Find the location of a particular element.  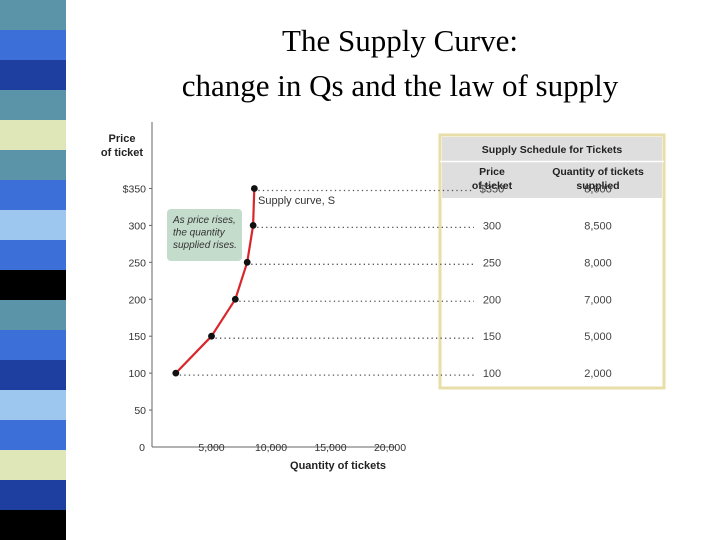

slide-title-line-2: change in Qs and the law of supply is located at coordinates (400, 85).